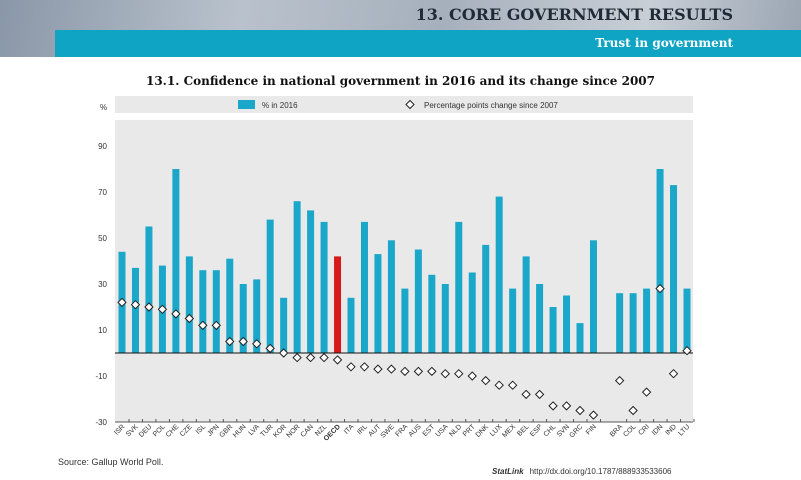  I want to click on bar-nor, so click(297, 277).